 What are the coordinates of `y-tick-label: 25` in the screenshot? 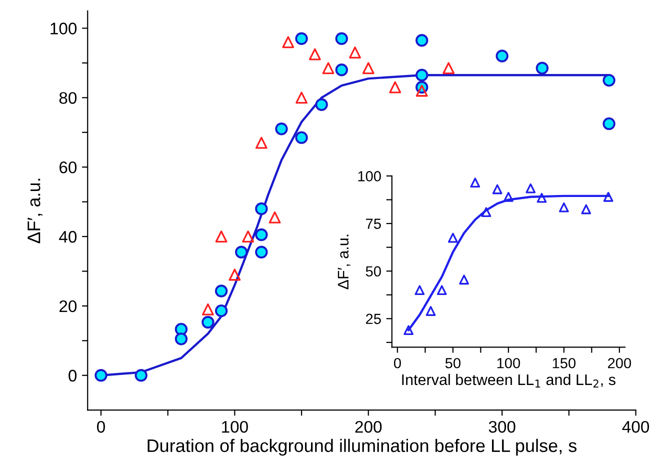 It's located at (373, 319).